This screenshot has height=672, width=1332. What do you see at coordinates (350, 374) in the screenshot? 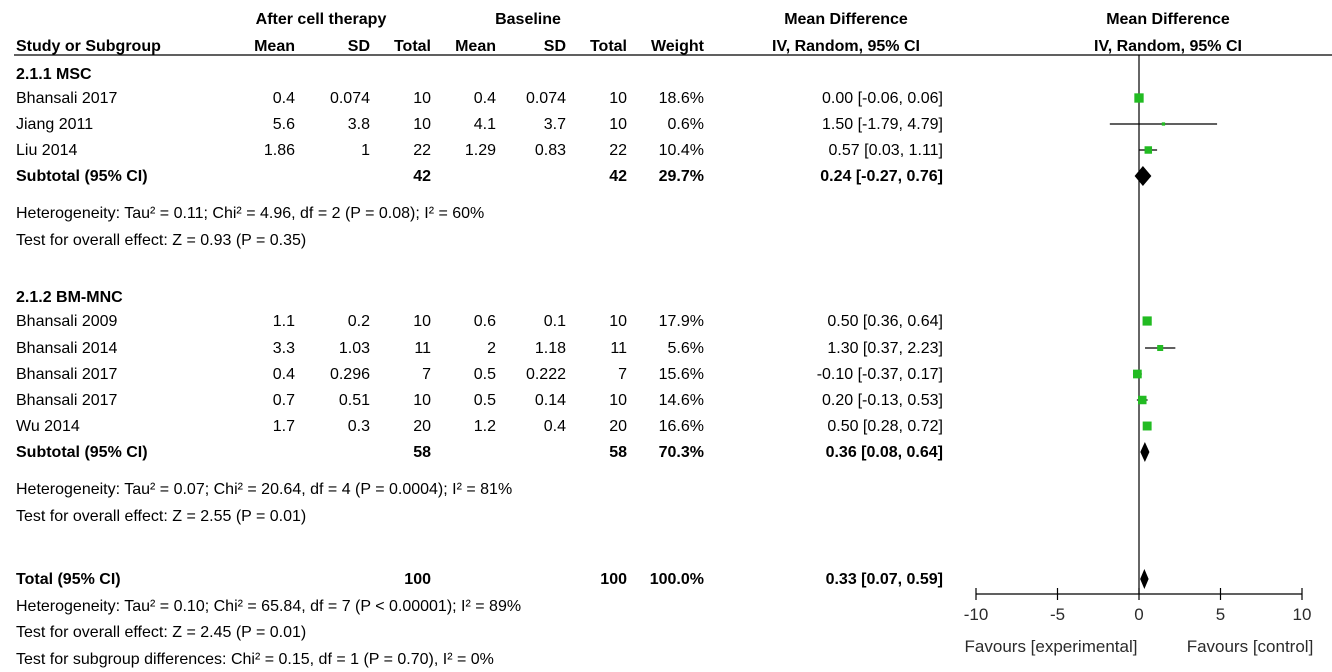
I see `study-sd1: 0.296` at bounding box center [350, 374].